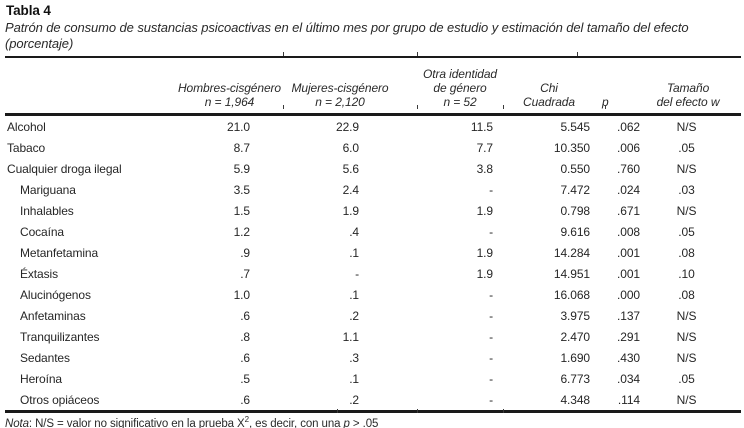 Image resolution: width=744 pixels, height=428 pixels. Describe the element at coordinates (484, 210) in the screenshot. I see `cell-otra-identidad: 1.9` at that location.